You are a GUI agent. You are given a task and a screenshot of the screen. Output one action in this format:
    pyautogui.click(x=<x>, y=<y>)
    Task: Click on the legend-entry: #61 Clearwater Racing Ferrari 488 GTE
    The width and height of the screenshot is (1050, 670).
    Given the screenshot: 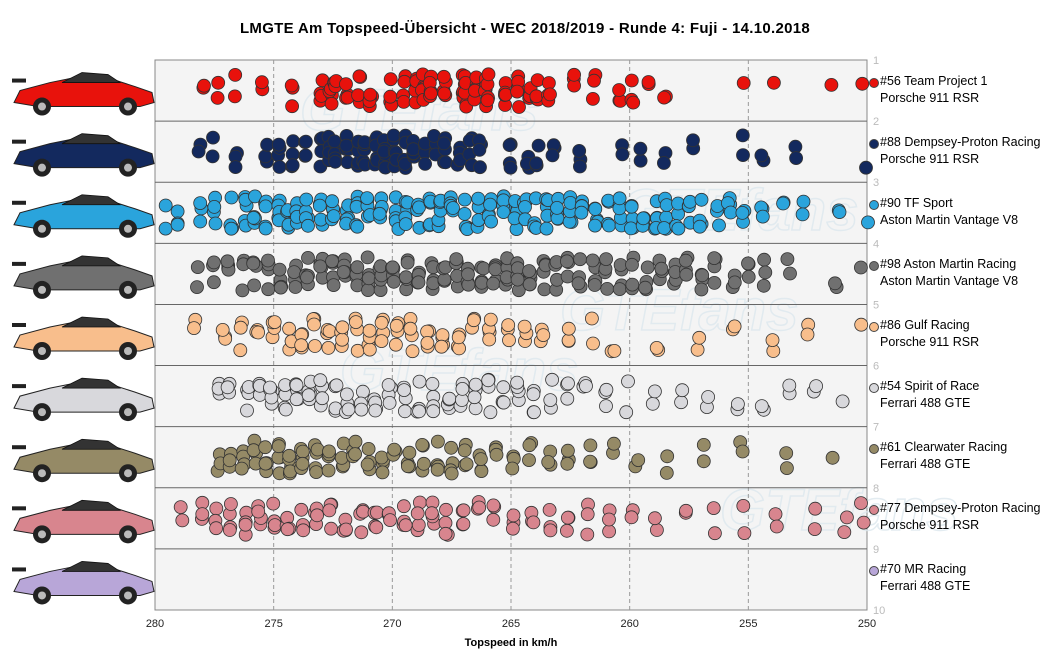 What is the action you would take?
    pyautogui.click(x=943, y=456)
    